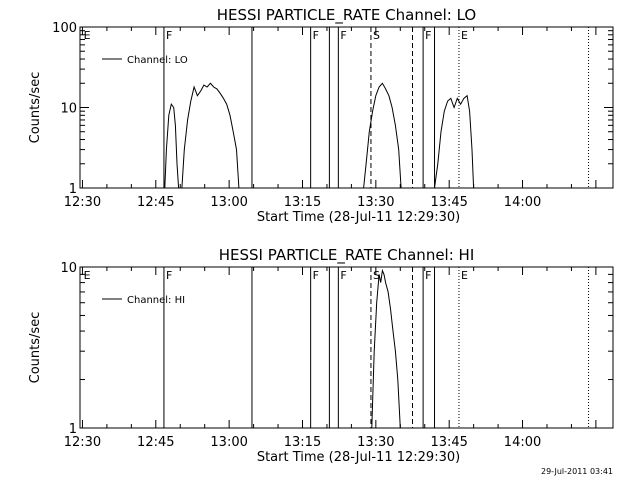 This screenshot has height=480, width=640. What do you see at coordinates (64, 28) in the screenshot?
I see `y-tick-label: 100` at bounding box center [64, 28].